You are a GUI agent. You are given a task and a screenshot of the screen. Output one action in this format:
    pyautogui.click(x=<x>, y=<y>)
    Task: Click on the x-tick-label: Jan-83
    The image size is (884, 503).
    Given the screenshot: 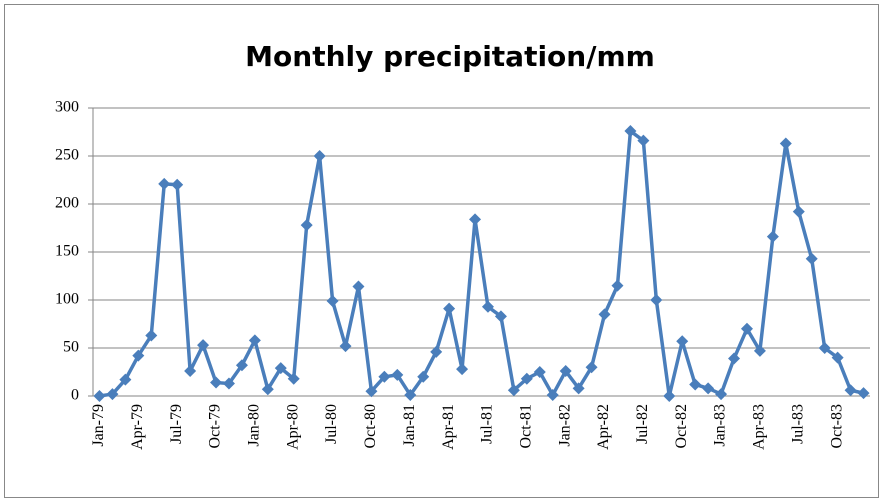 What is the action you would take?
    pyautogui.click(x=720, y=425)
    